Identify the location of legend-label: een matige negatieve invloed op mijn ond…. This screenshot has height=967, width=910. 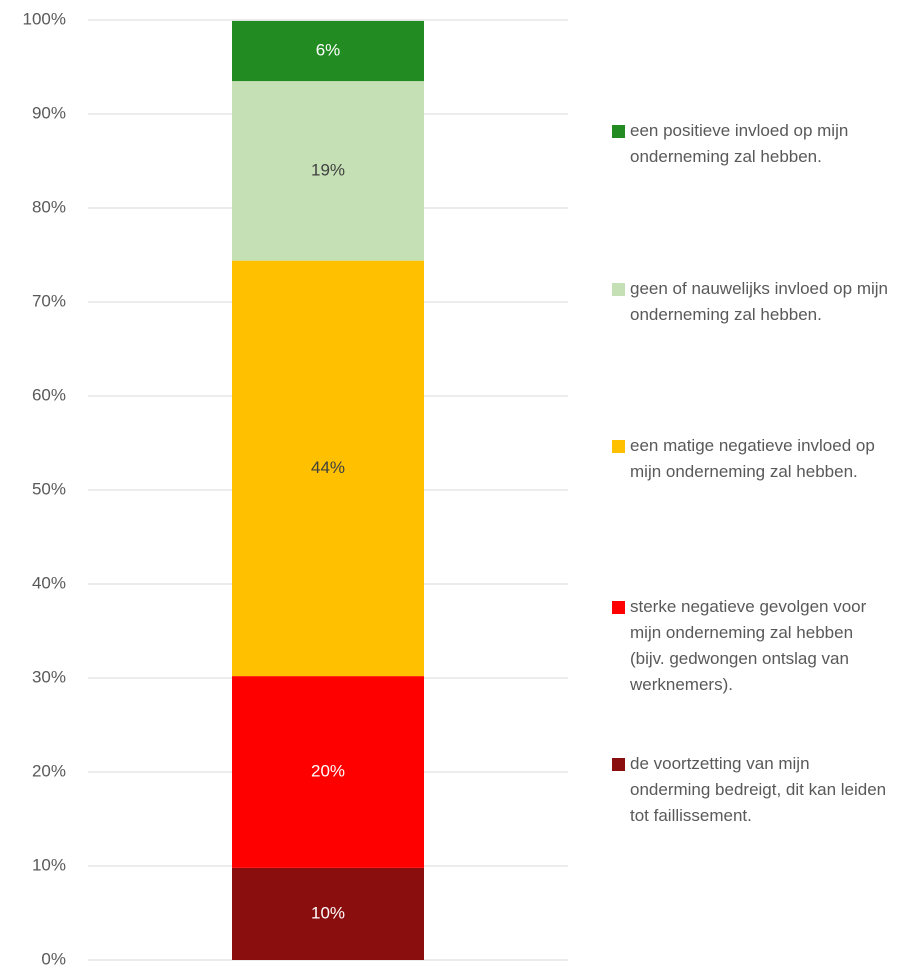
(752, 458).